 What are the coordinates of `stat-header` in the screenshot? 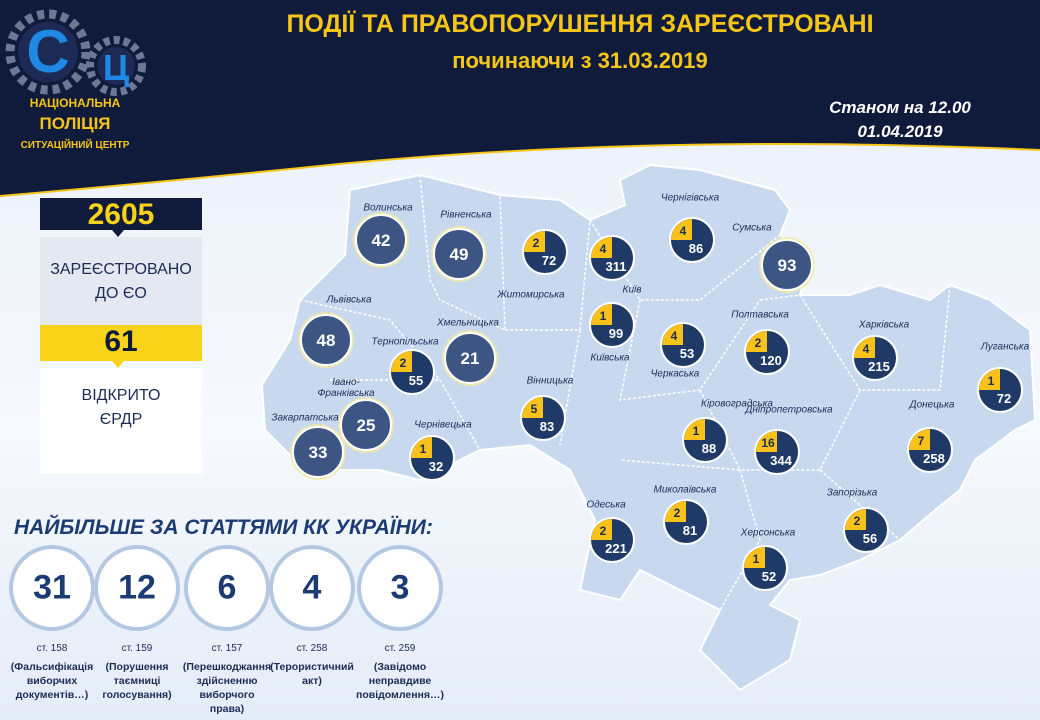 It's located at (121, 214).